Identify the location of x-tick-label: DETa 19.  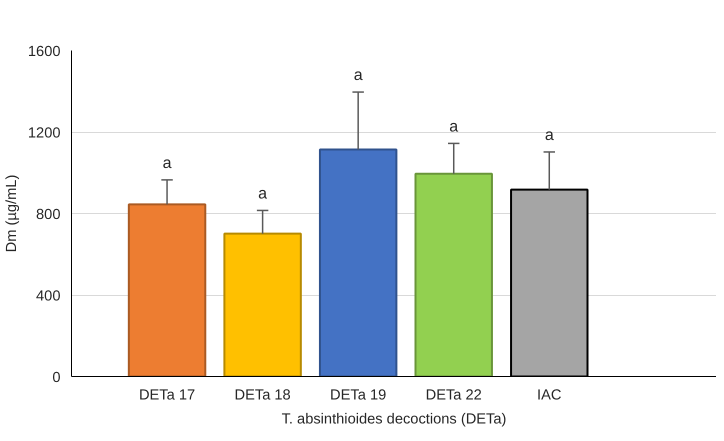
(358, 396).